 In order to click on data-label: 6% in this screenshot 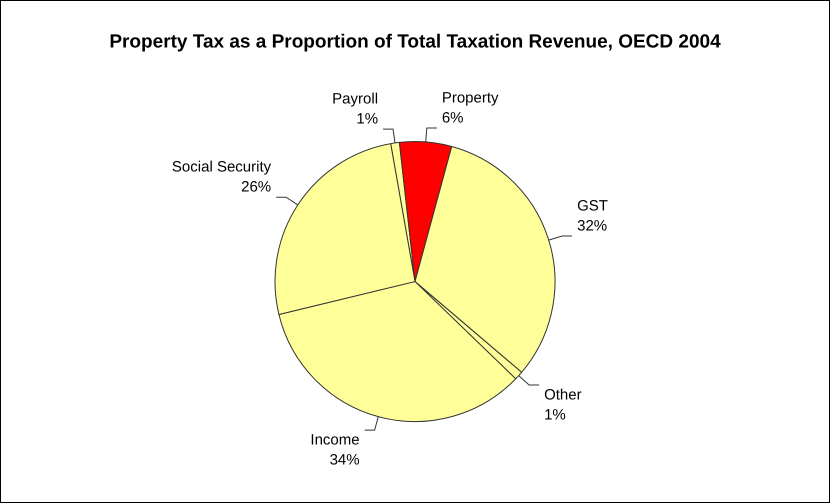, I will do `click(453, 118)`.